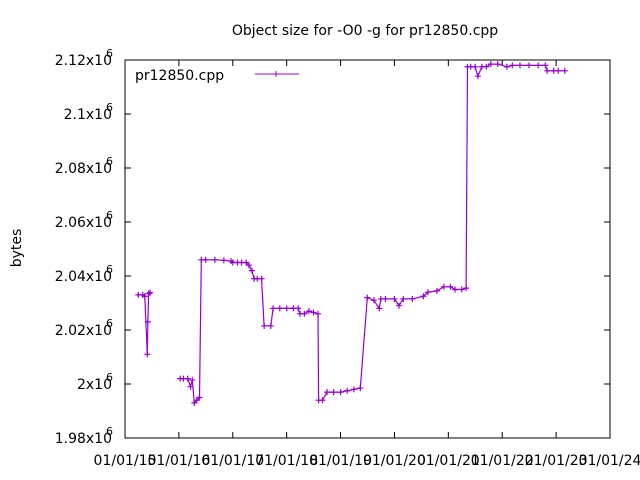 This screenshot has width=640, height=480. I want to click on y-tick-mantissa: 2.04x10, so click(83, 277).